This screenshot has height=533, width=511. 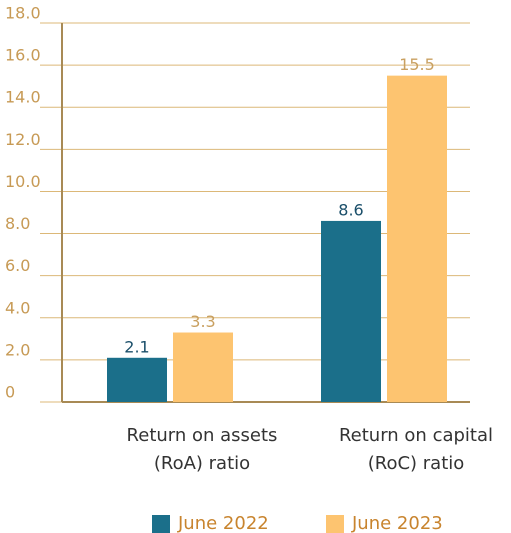 What do you see at coordinates (23, 55) in the screenshot?
I see `y-tick-label: 16.0` at bounding box center [23, 55].